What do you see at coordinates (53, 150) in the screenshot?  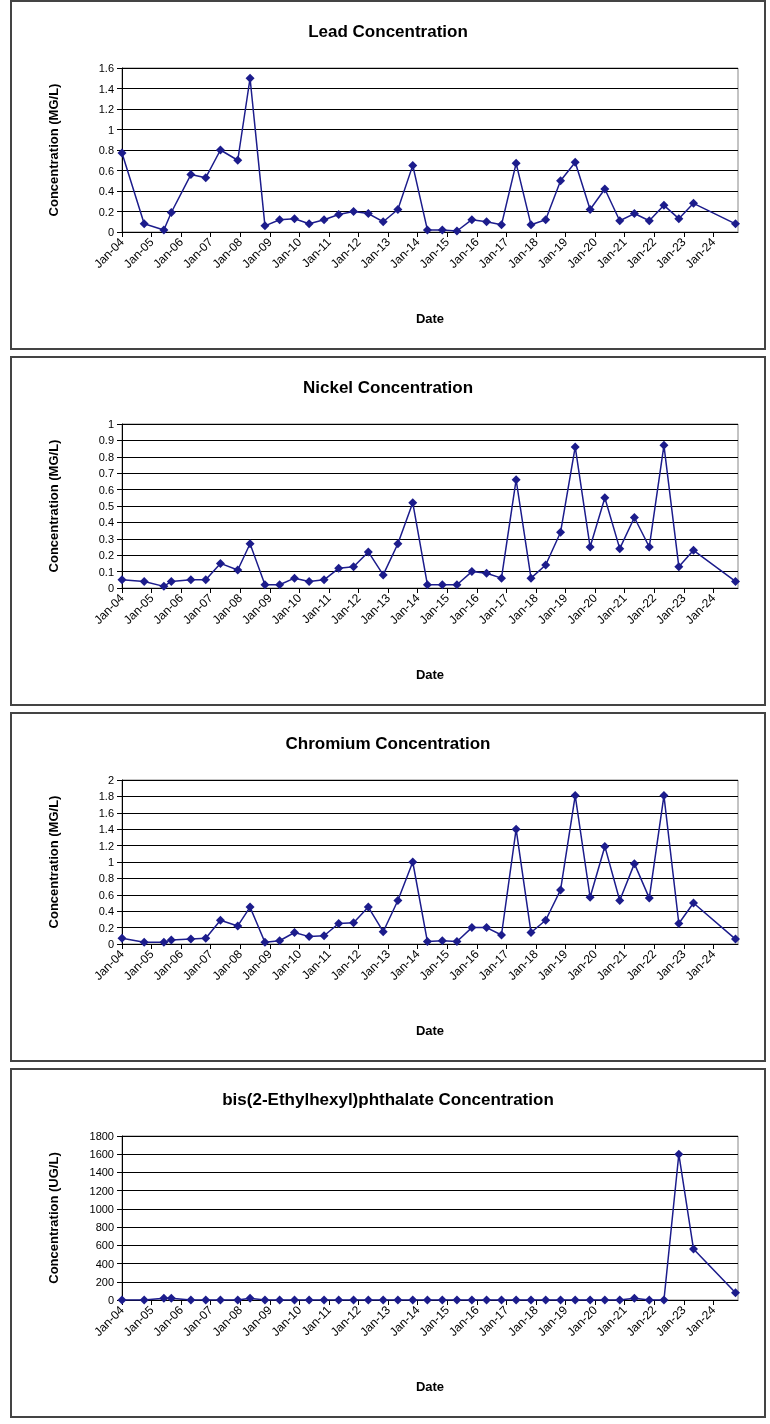 I see `y-axis-title: Concentration (MG/L)` at bounding box center [53, 150].